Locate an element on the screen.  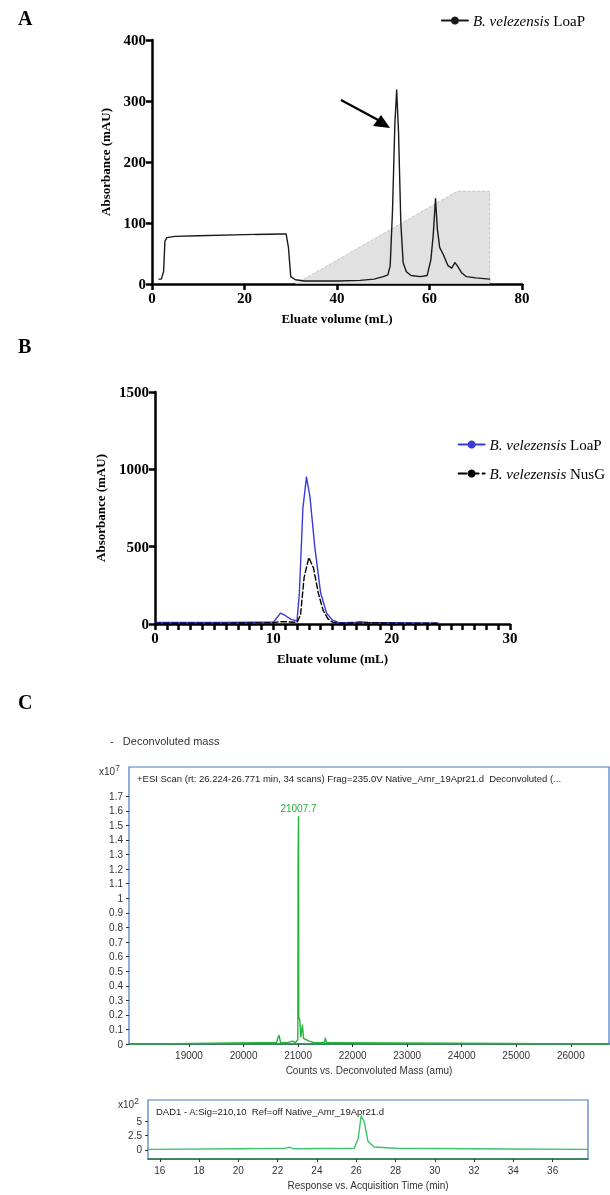
x-tick-label: 23000 is located at coordinates (407, 1055).